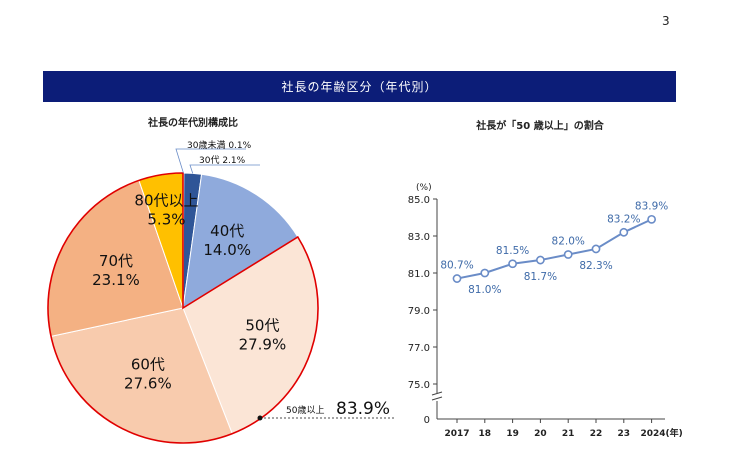  What do you see at coordinates (116, 280) in the screenshot?
I see `pie-value-5: 23.1%` at bounding box center [116, 280].